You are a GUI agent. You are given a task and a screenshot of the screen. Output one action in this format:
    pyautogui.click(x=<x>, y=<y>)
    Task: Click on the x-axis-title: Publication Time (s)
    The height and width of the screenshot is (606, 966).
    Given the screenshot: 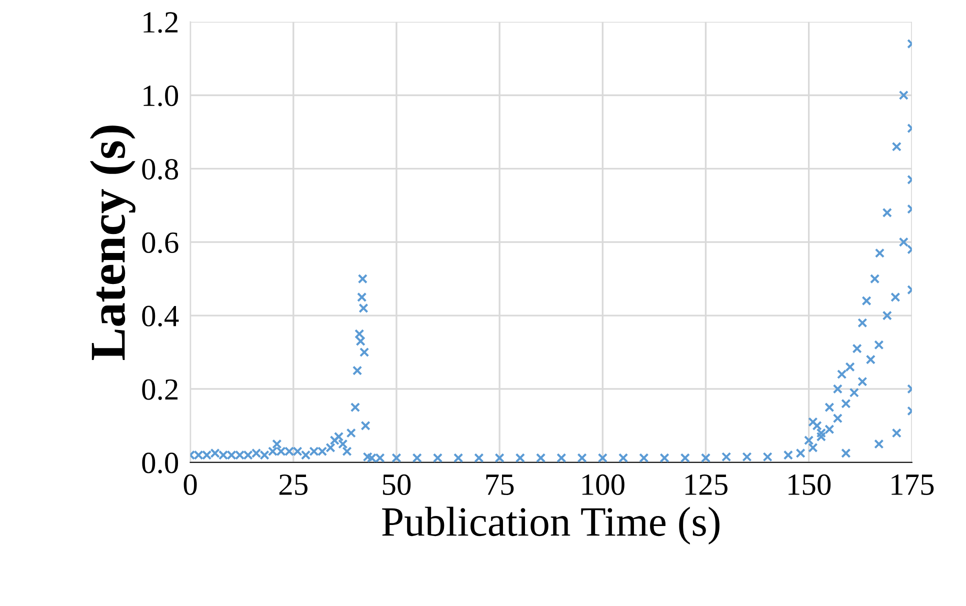 What is the action you would take?
    pyautogui.click(x=551, y=525)
    